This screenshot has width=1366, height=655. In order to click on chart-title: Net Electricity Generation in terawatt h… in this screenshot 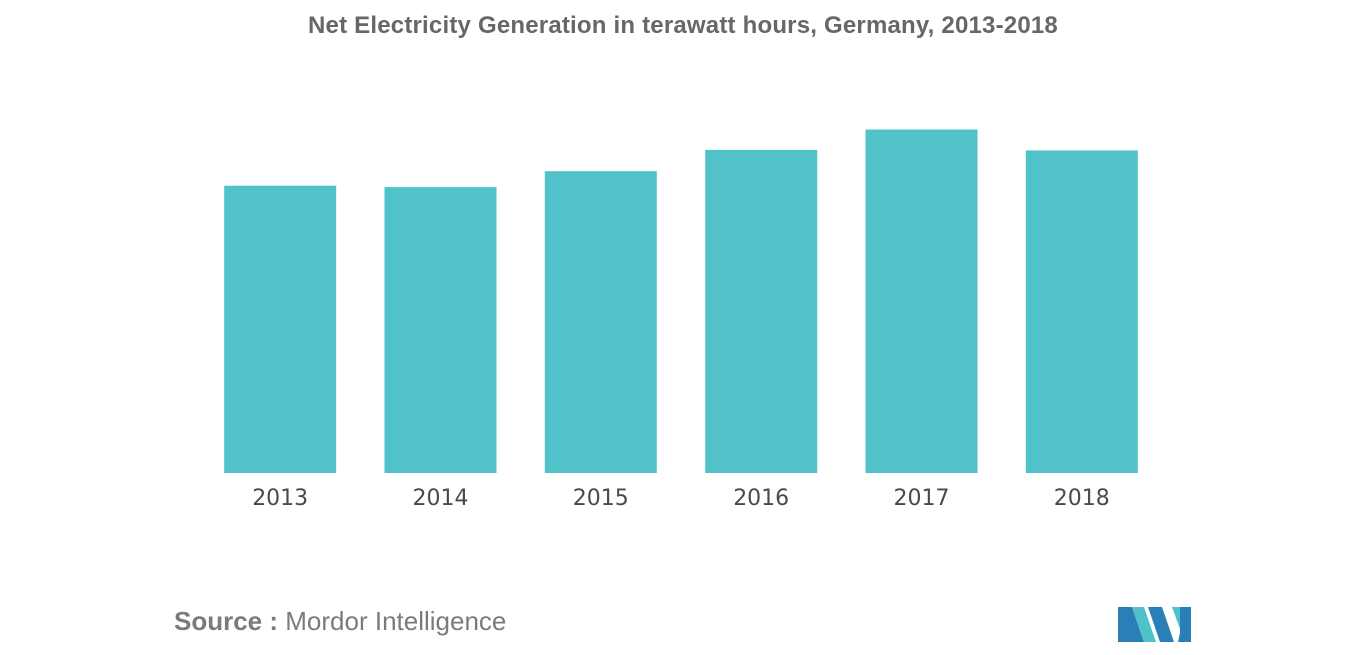, I will do `click(683, 25)`.